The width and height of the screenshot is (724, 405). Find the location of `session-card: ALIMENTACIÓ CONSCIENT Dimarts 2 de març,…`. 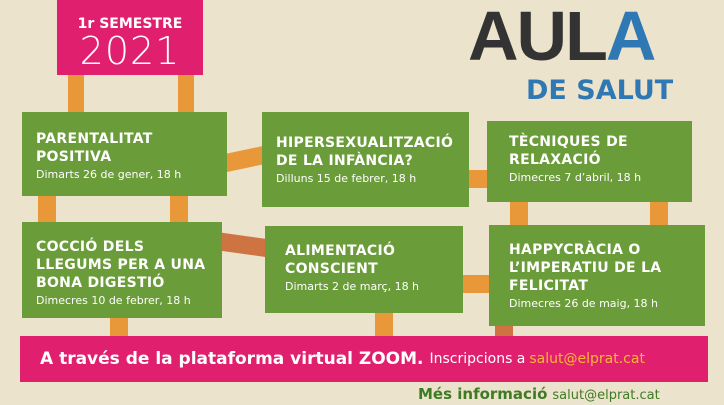

session-card: ALIMENTACIÓ CONSCIENT Dimarts 2 de març,… is located at coordinates (364, 269).